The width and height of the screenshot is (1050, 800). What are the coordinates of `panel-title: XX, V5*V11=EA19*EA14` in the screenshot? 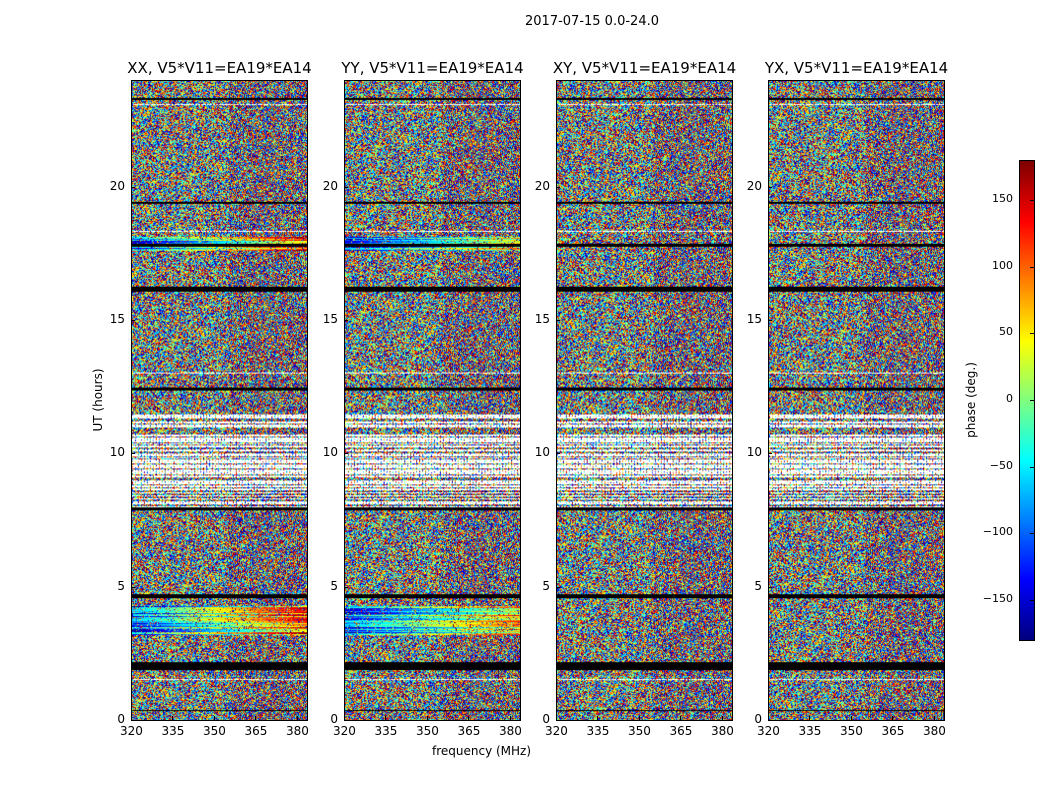 It's located at (219, 68).